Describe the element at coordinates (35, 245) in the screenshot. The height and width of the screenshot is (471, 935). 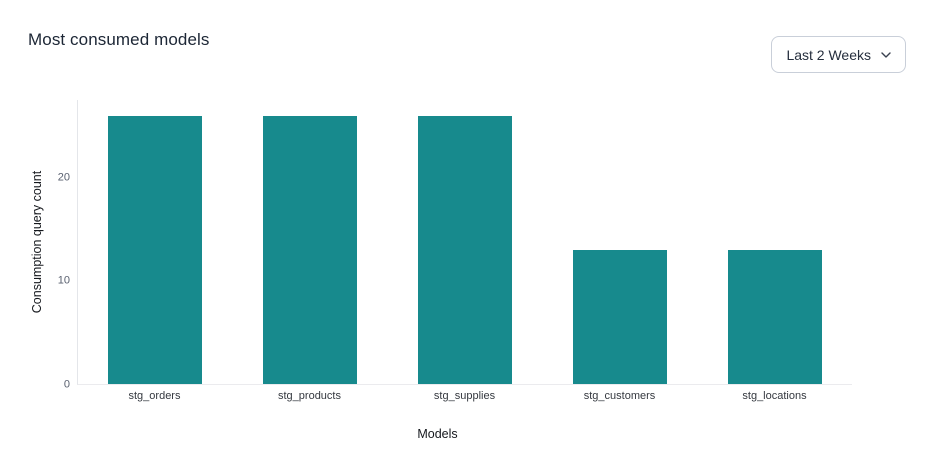
I see `y-axis-ticks: 0 10 20` at that location.